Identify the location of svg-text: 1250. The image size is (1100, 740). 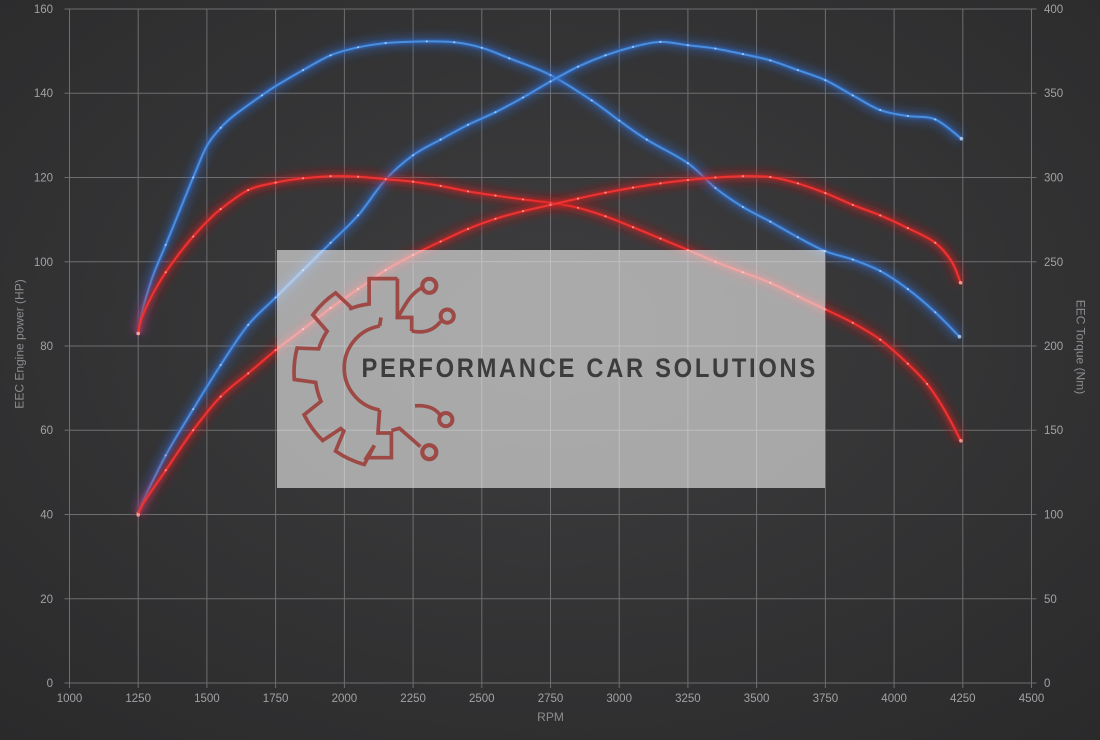
(138, 699).